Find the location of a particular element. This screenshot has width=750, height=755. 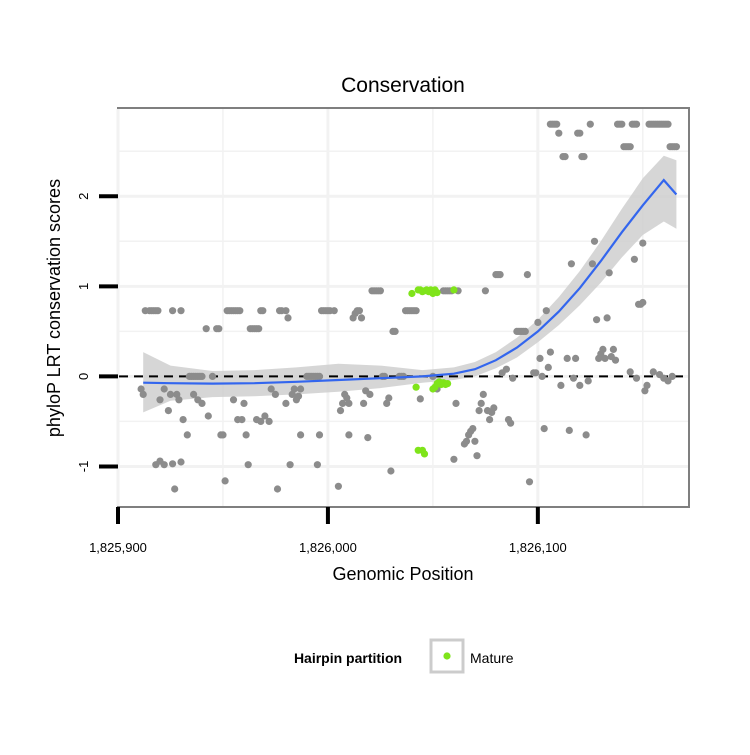

x-tick-label: 1,826,100 is located at coordinates (538, 547).